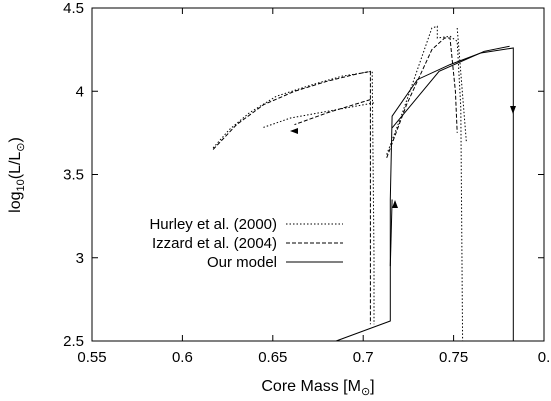 This screenshot has width=551, height=401. Describe the element at coordinates (17, 175) in the screenshot. I see `y-axis-title: log10(L/L⊙)` at that location.